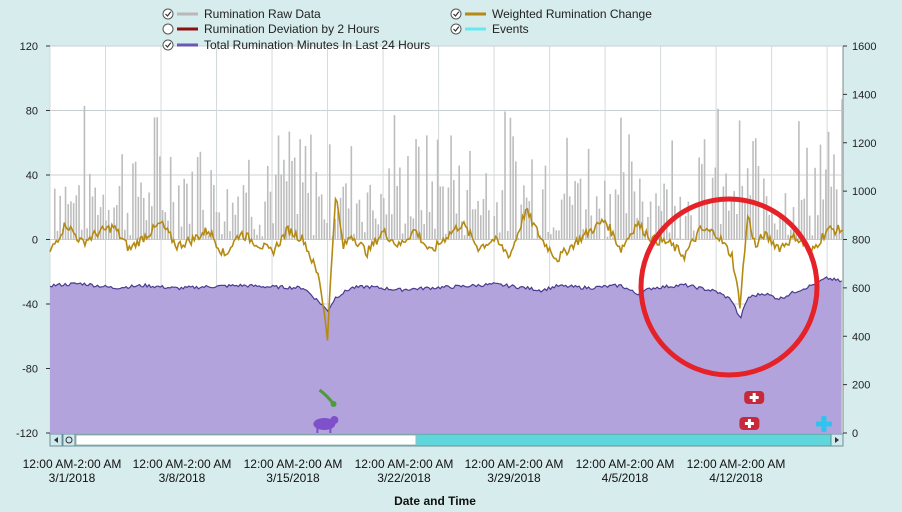 This screenshot has width=902, height=512. I want to click on legend-item: Weighted Rumination Change, so click(551, 14).